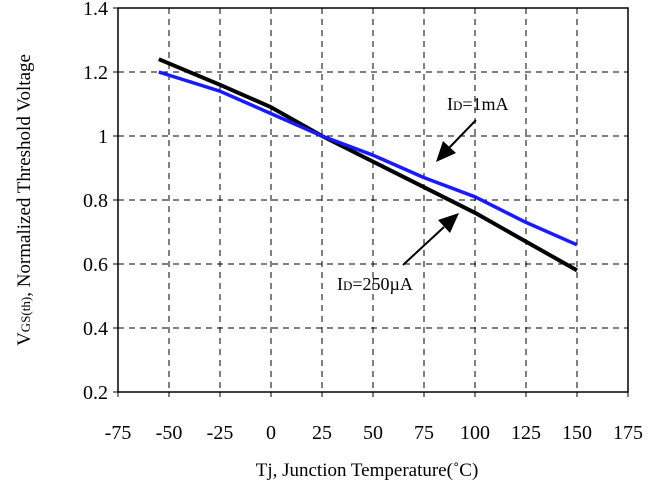 Image resolution: width=657 pixels, height=488 pixels. Describe the element at coordinates (220, 433) in the screenshot. I see `x-tick-label: -25` at that location.